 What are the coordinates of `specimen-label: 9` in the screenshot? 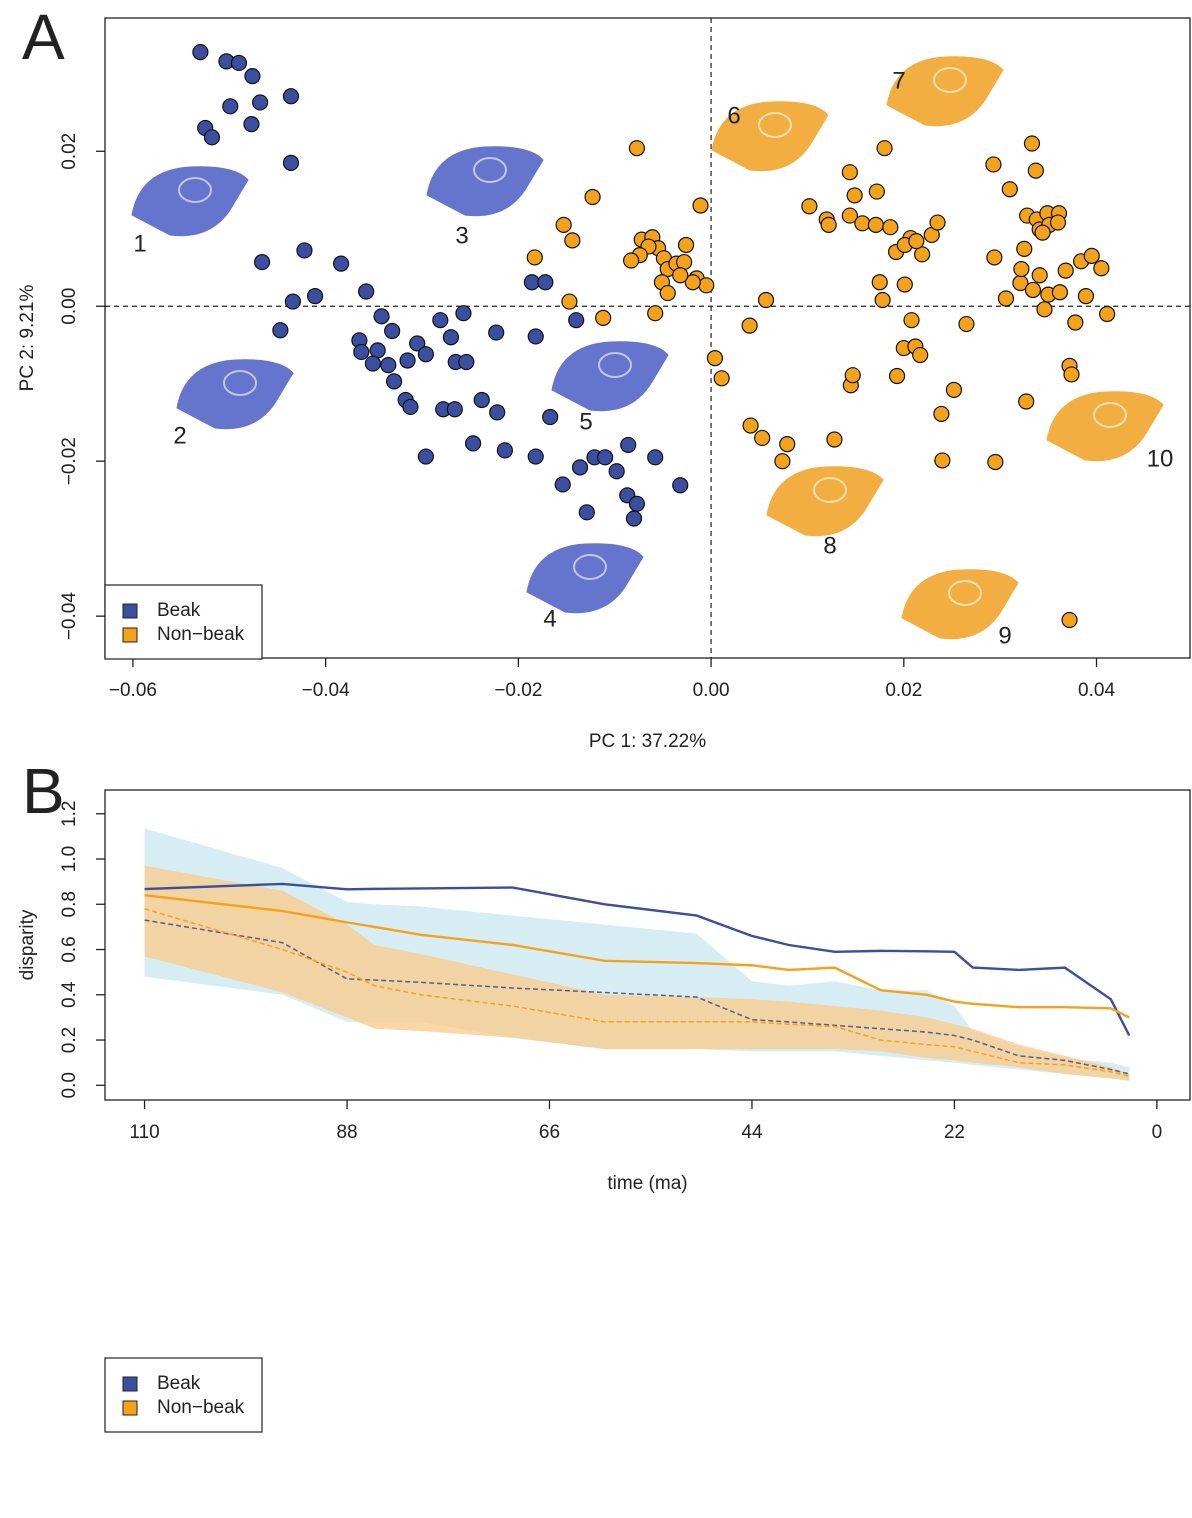 It's located at (1004, 635).